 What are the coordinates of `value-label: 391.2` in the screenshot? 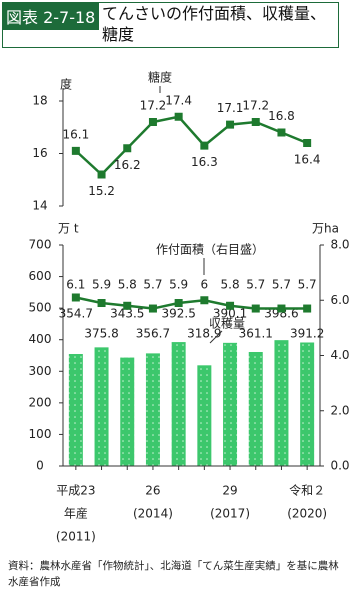 It's located at (307, 334).